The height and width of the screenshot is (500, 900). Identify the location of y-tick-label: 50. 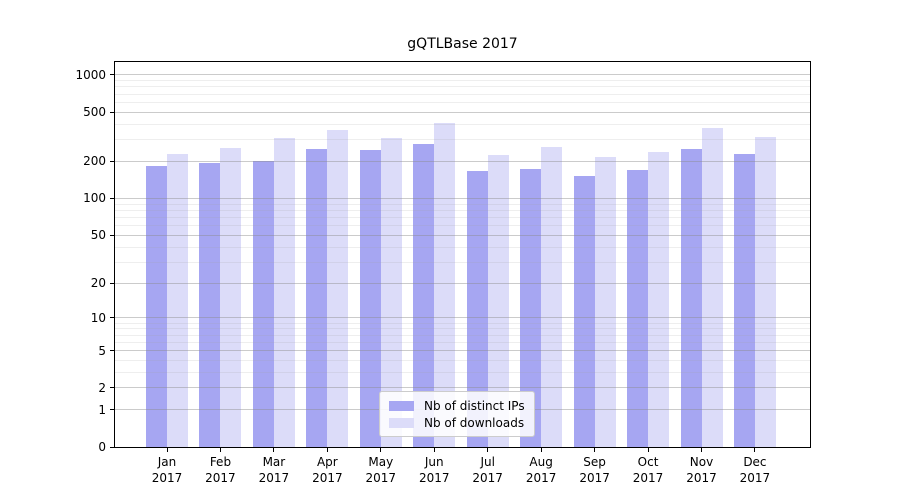
(98, 235).